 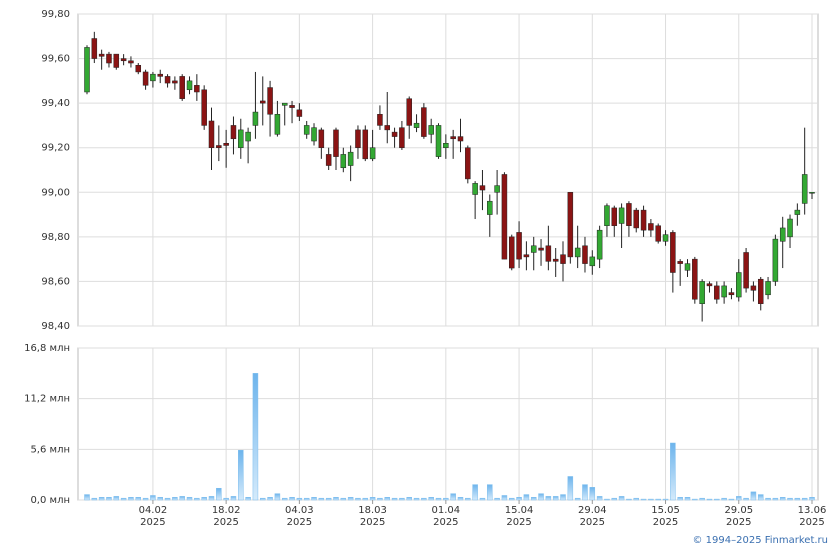 I want to click on y-tick-label: 5,6 млн, so click(x=50, y=449).